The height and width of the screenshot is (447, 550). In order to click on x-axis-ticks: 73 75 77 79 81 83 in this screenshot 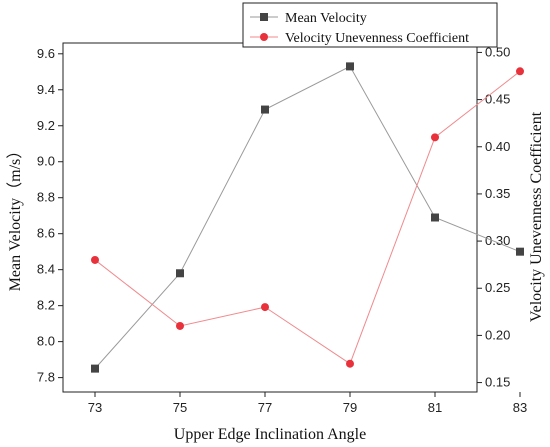, I will do `click(307, 403)`.